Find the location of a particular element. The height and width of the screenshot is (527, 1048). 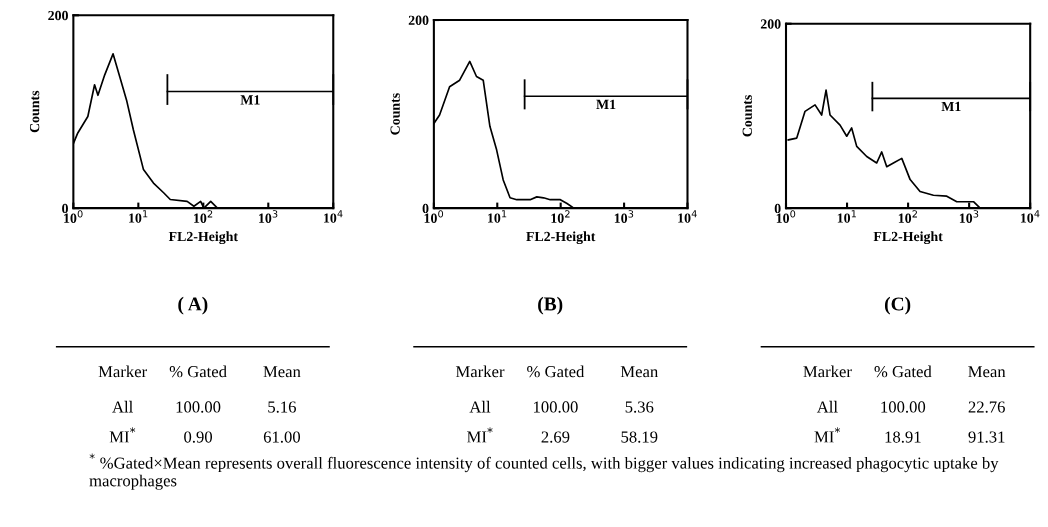

text: 61.00 is located at coordinates (282, 437).